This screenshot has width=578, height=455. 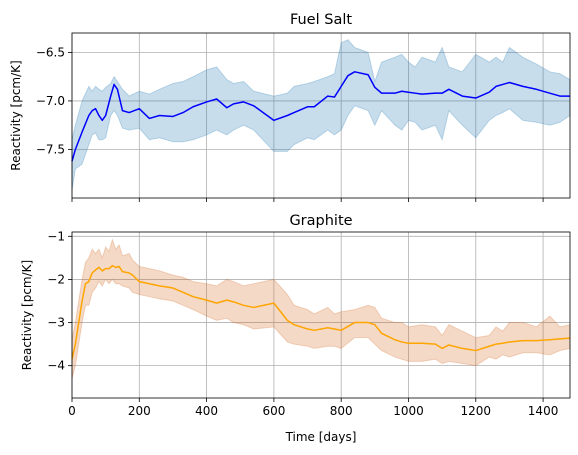 What do you see at coordinates (27, 315) in the screenshot?
I see `graphite-ylabel: Reactivity [pcm/K]` at bounding box center [27, 315].